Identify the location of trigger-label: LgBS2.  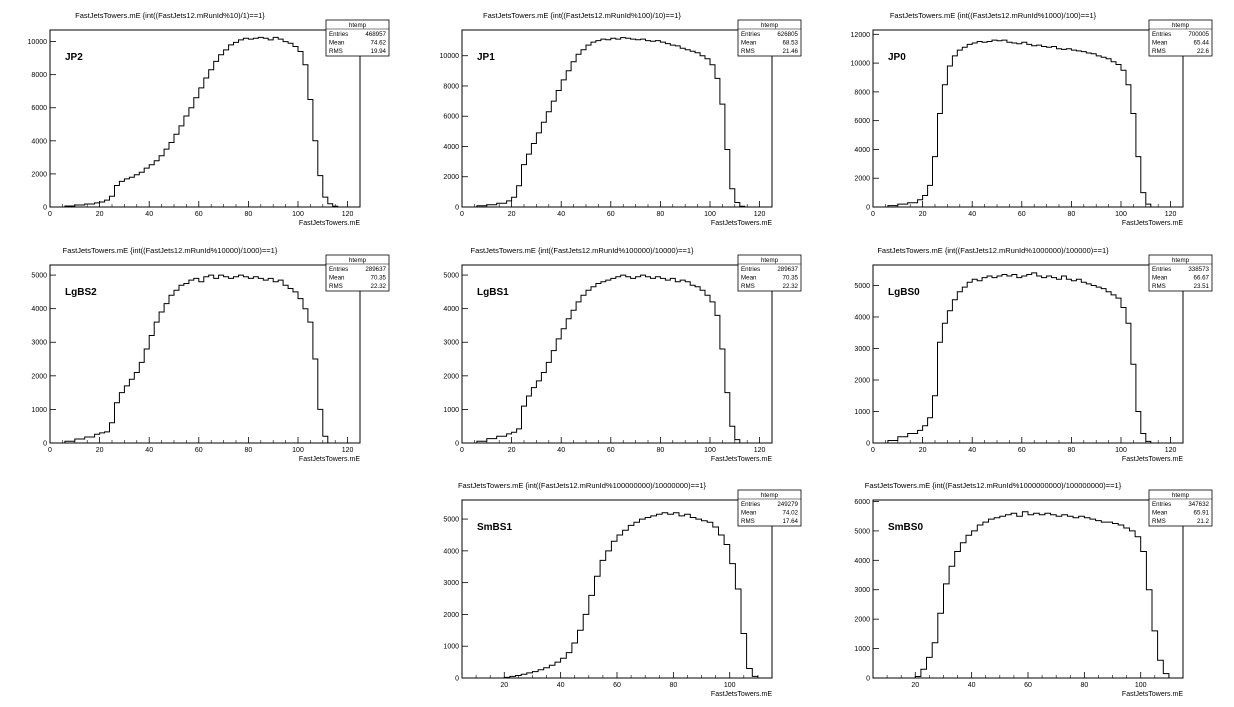
(81, 292).